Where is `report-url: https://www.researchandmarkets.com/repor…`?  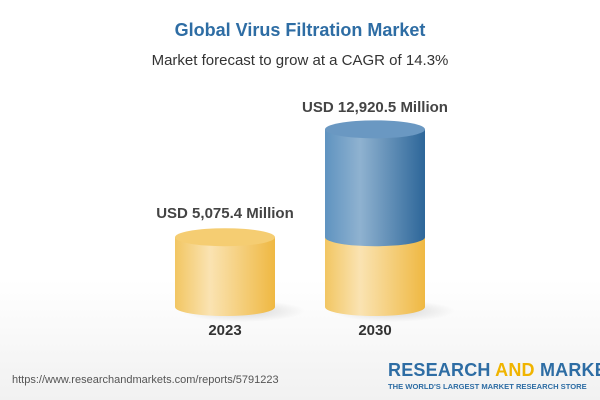 report-url: https://www.researchandmarkets.com/repor… is located at coordinates (145, 380).